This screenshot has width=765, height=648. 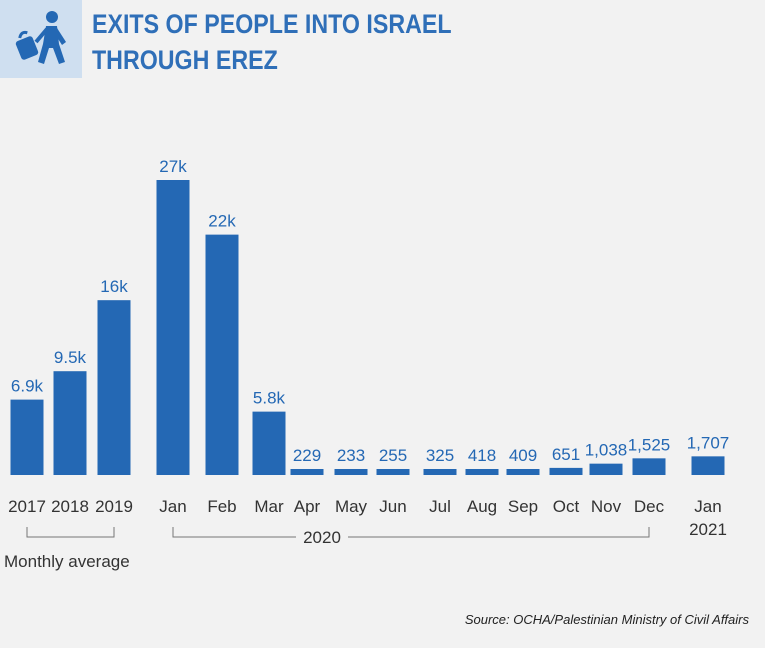 What do you see at coordinates (523, 506) in the screenshot?
I see `category-label: Sep` at bounding box center [523, 506].